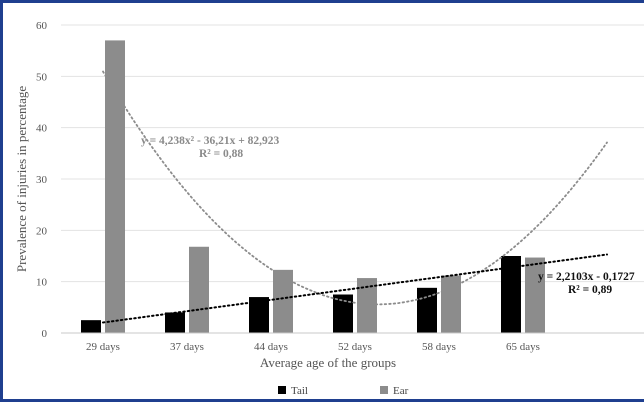  Describe the element at coordinates (42, 26) in the screenshot. I see `y-tick-label: 60` at that location.